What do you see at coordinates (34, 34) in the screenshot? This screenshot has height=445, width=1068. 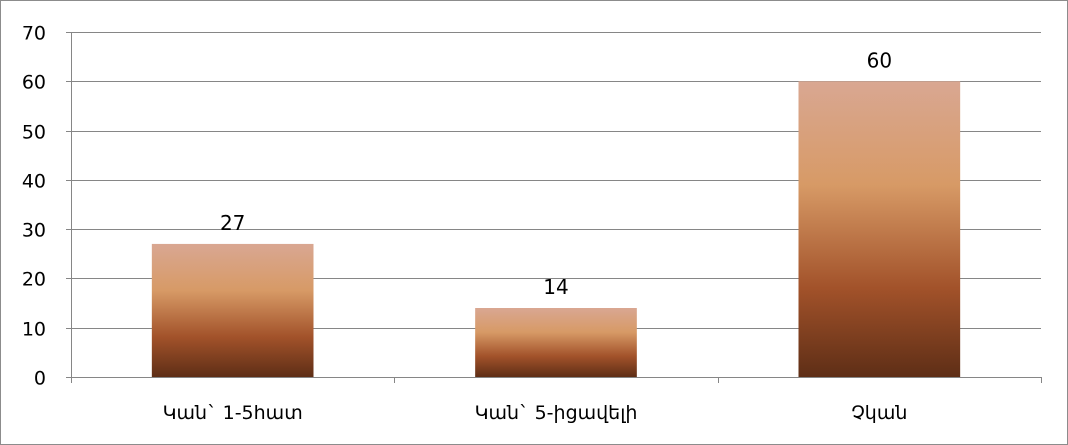 I see `y-tick-label: 70` at bounding box center [34, 34].